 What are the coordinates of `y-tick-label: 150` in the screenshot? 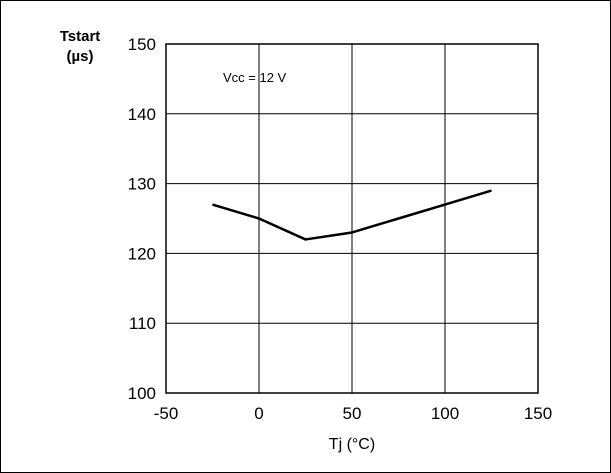 It's located at (142, 44).